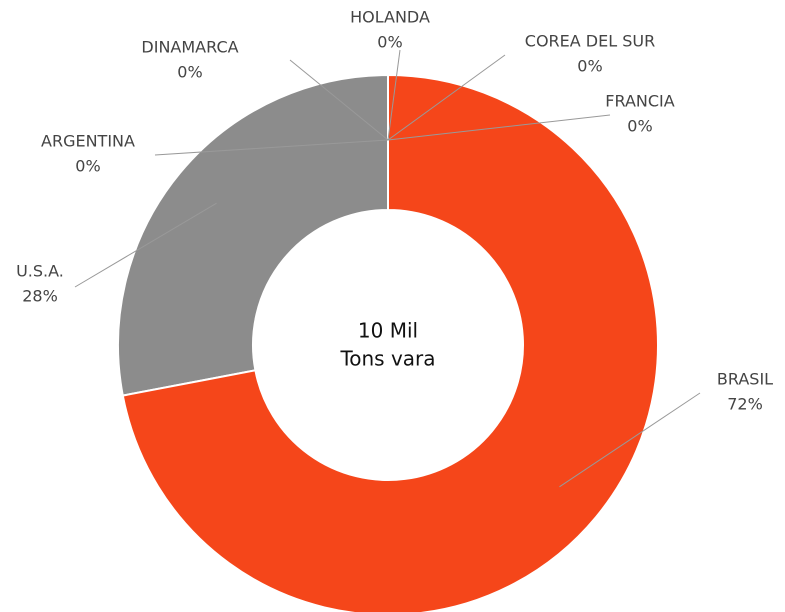  Describe the element at coordinates (745, 379) in the screenshot. I see `slice-label: BRASIL` at that location.